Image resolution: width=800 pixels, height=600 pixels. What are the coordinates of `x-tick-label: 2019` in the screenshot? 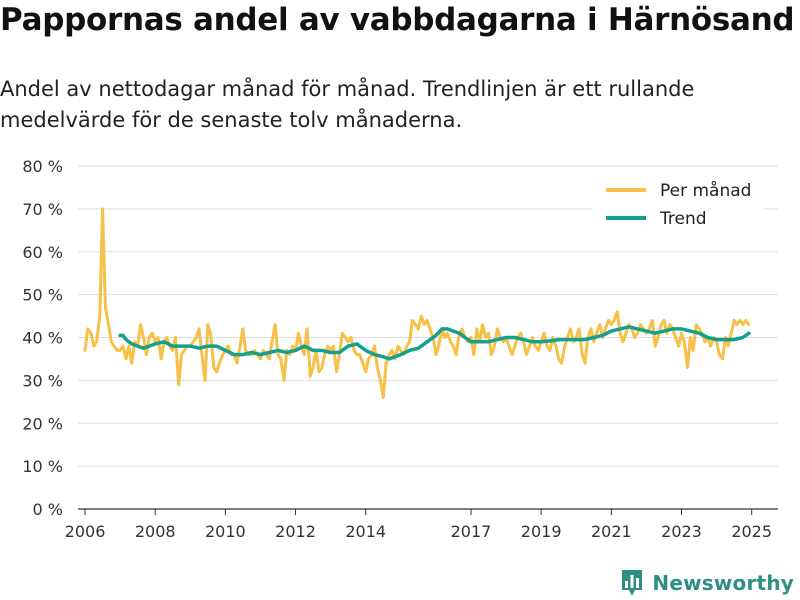 It's located at (541, 531).